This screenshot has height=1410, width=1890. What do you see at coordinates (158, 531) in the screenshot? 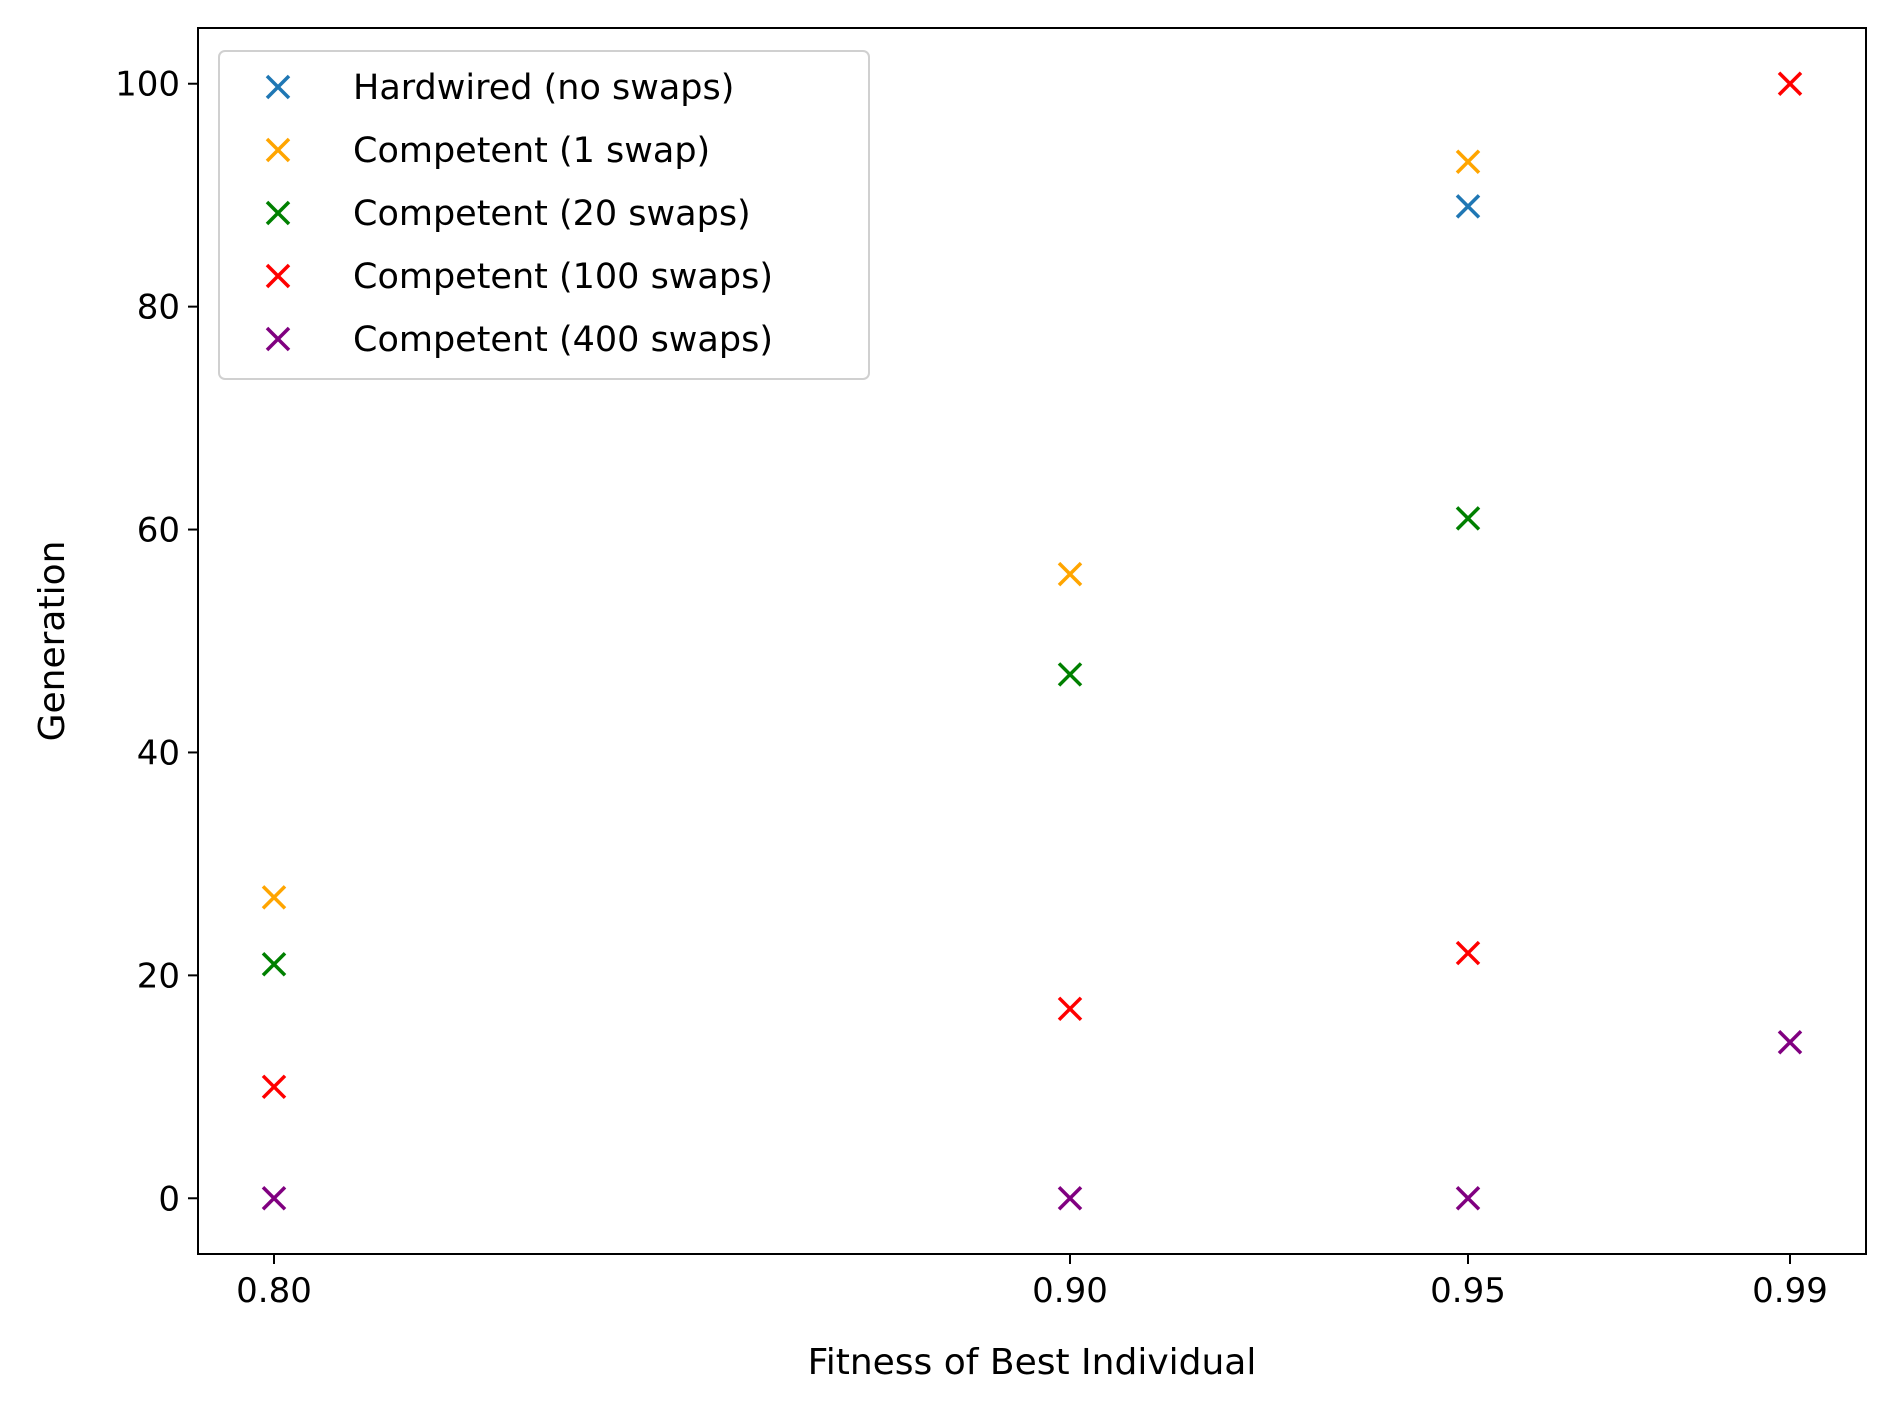
I see `y-tick-label: 60` at bounding box center [158, 531].